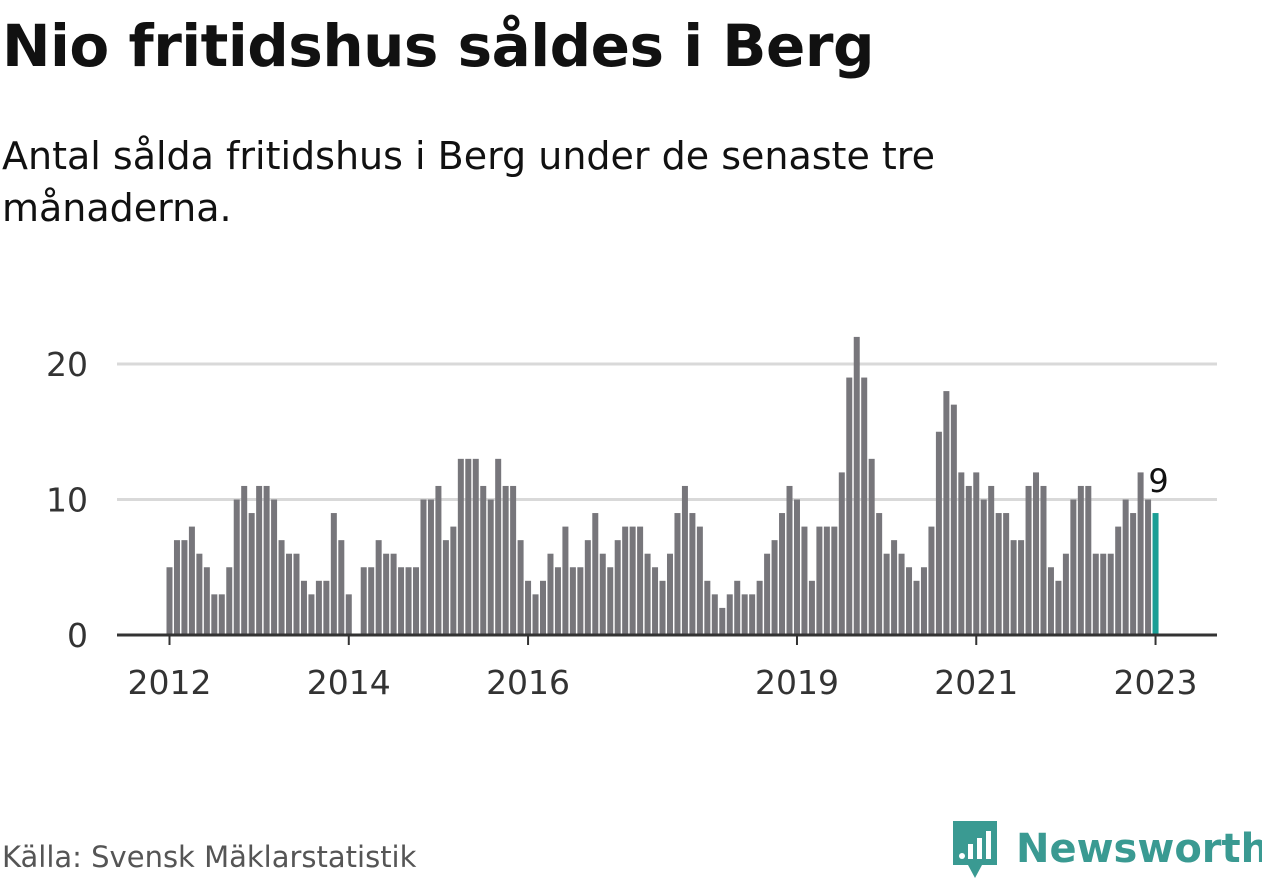 Image resolution: width=1262 pixels, height=880 pixels. I want to click on x-tick-label: 2023, so click(1156, 682).